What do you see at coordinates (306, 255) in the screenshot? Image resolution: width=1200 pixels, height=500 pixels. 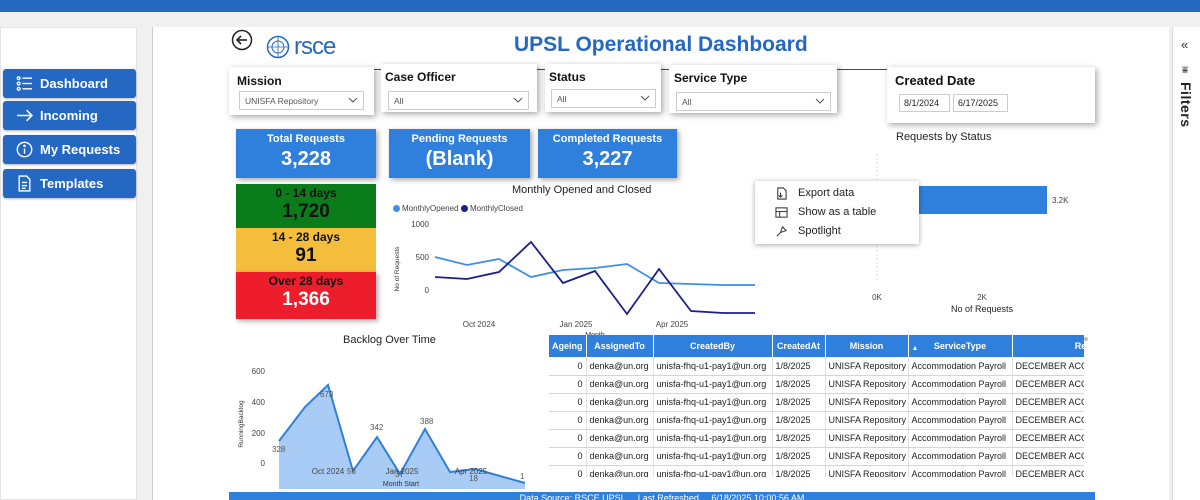 I see `ageing-value: 91` at bounding box center [306, 255].